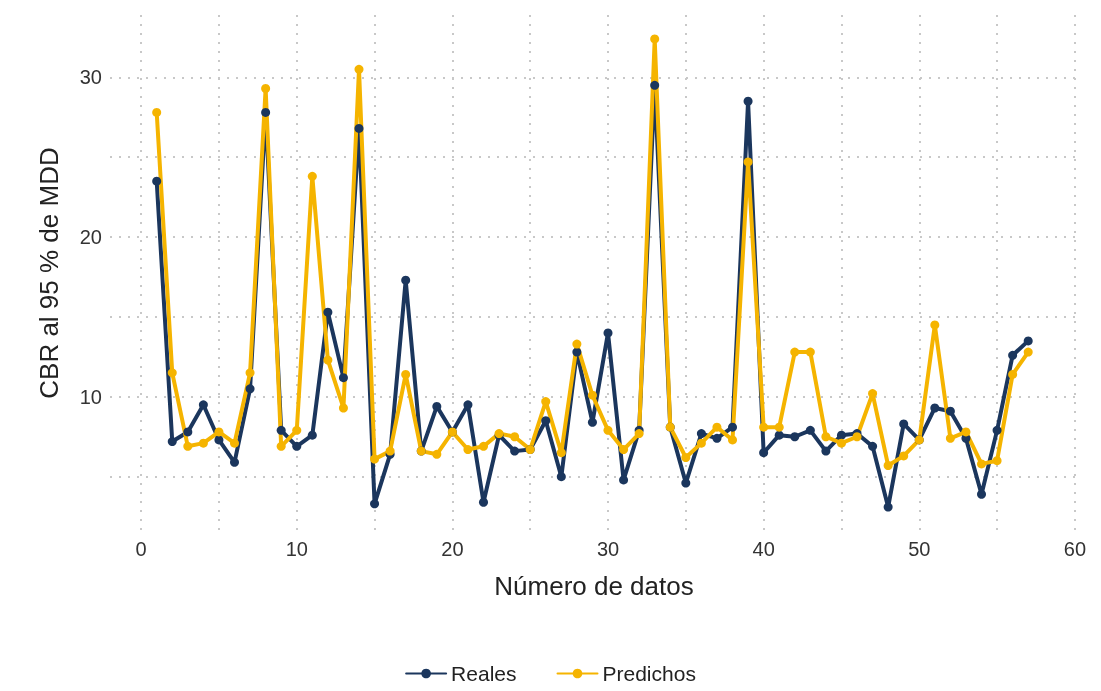  I want to click on y-tick-label: 10, so click(90, 396).